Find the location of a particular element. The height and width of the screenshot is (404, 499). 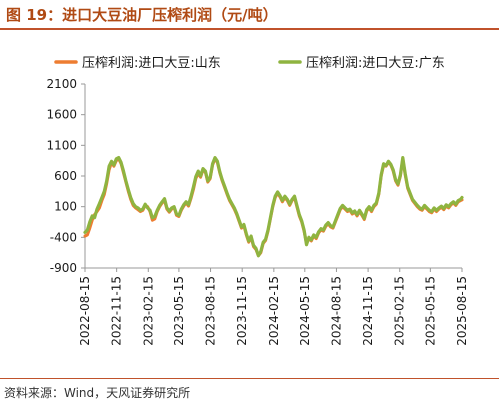

x-tick-label: 2025-02-15 is located at coordinates (400, 311).